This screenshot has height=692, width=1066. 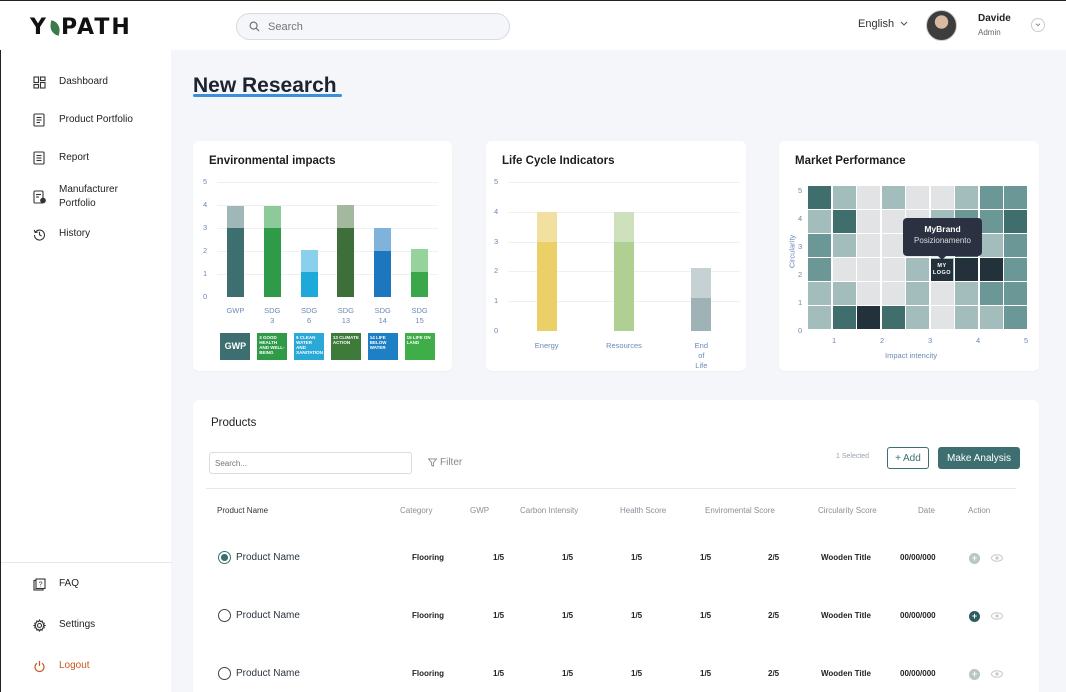 What do you see at coordinates (989, 32) in the screenshot?
I see `user-role: Admin` at bounding box center [989, 32].